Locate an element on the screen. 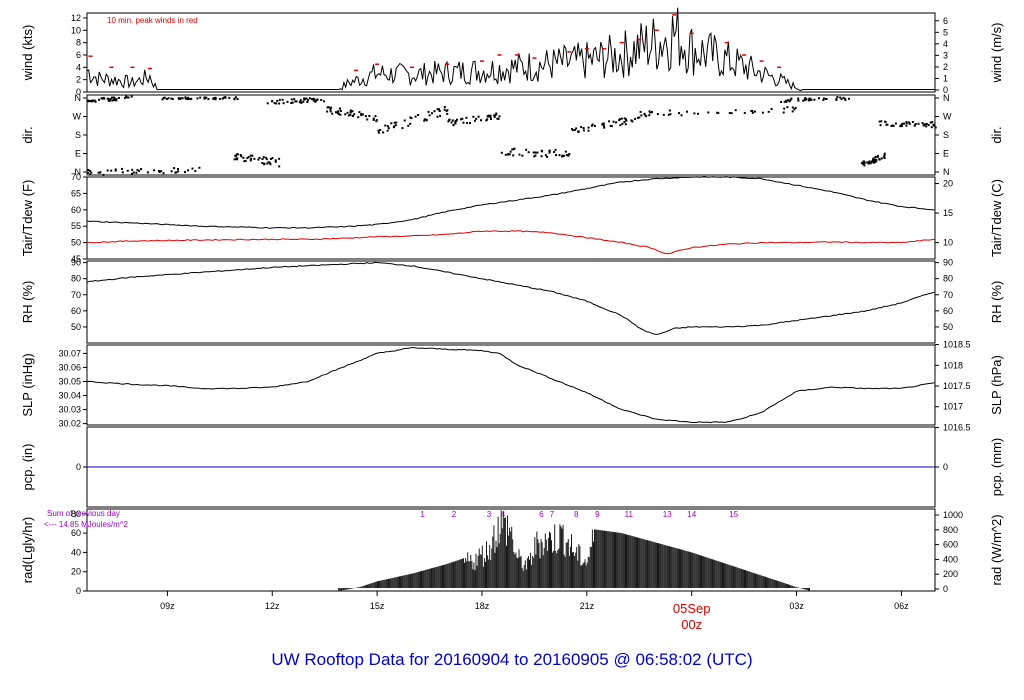 This screenshot has height=700, width=1024. rad-ytick-label-right: 200 is located at coordinates (950, 574).